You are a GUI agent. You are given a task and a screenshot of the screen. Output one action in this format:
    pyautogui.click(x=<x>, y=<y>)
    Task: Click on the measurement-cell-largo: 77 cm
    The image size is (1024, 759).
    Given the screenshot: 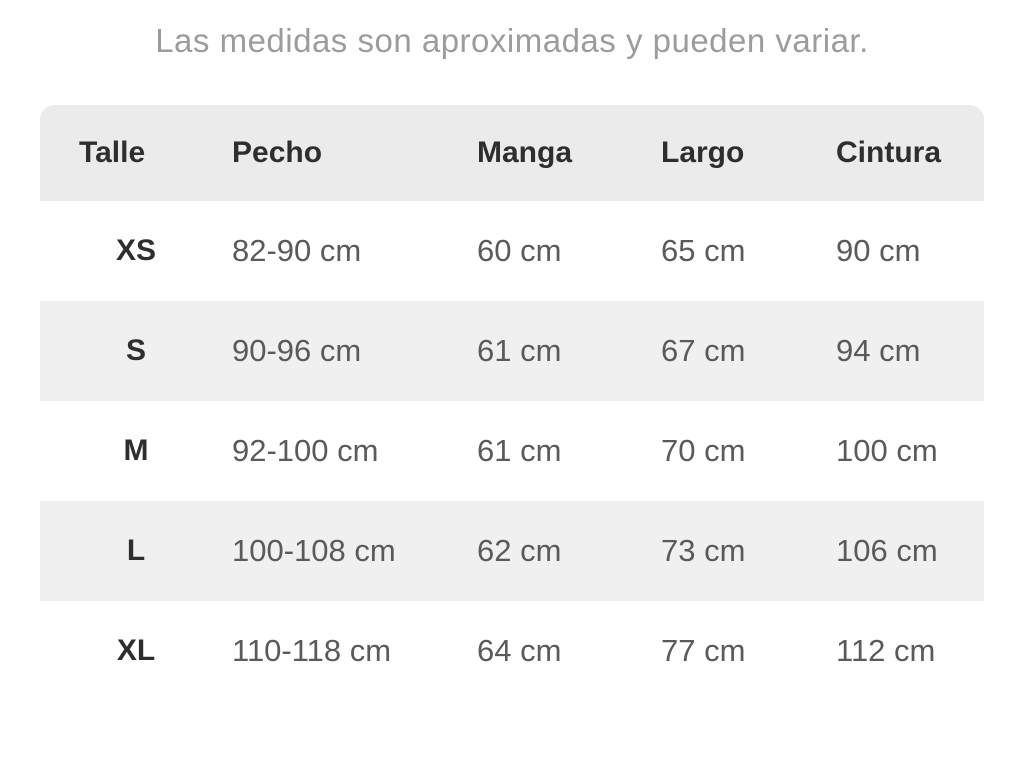 What is the action you would take?
    pyautogui.click(x=703, y=650)
    